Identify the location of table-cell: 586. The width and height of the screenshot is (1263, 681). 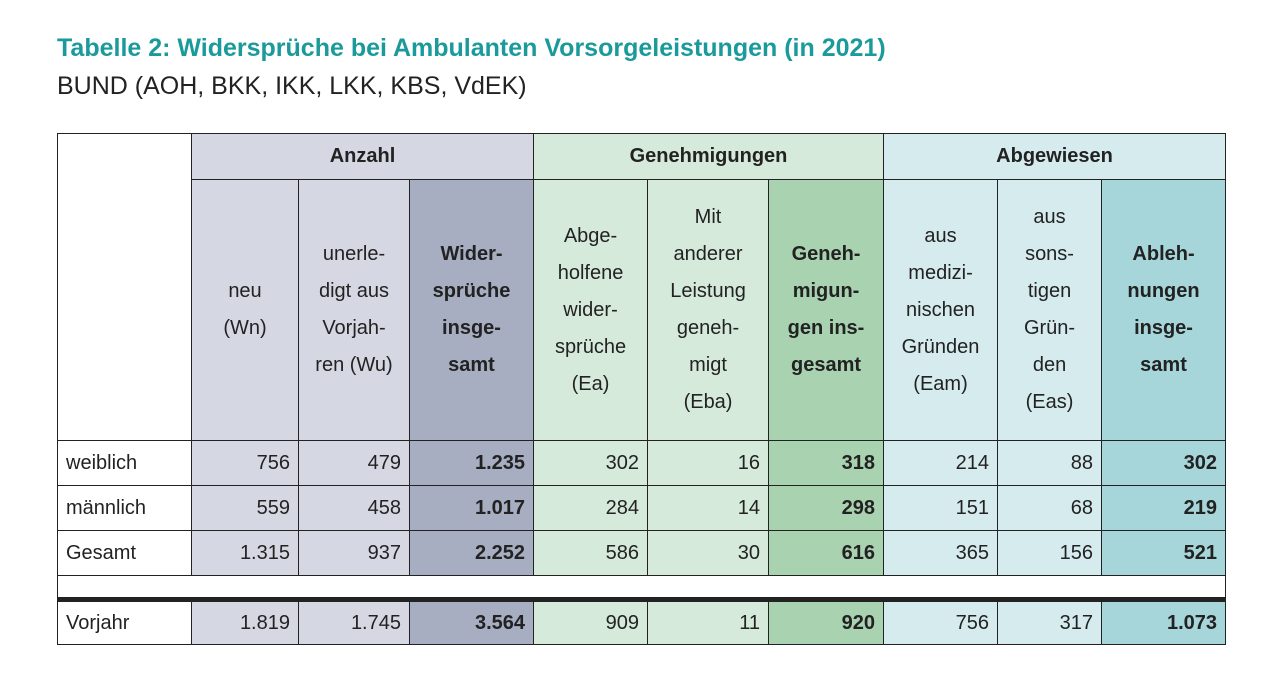
(591, 553).